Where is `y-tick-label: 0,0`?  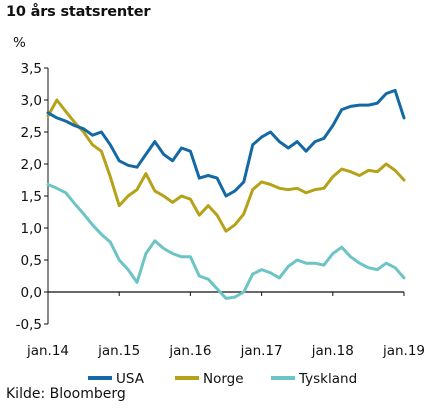
y-tick-label: 0,0 is located at coordinates (31, 293).